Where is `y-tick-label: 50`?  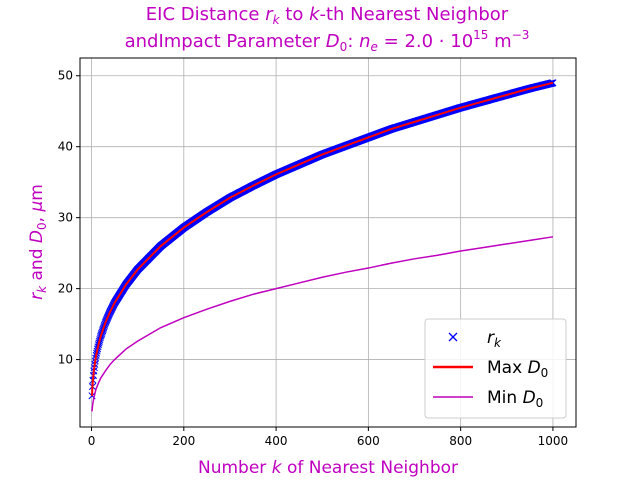
y-tick-label: 50 is located at coordinates (65, 76).